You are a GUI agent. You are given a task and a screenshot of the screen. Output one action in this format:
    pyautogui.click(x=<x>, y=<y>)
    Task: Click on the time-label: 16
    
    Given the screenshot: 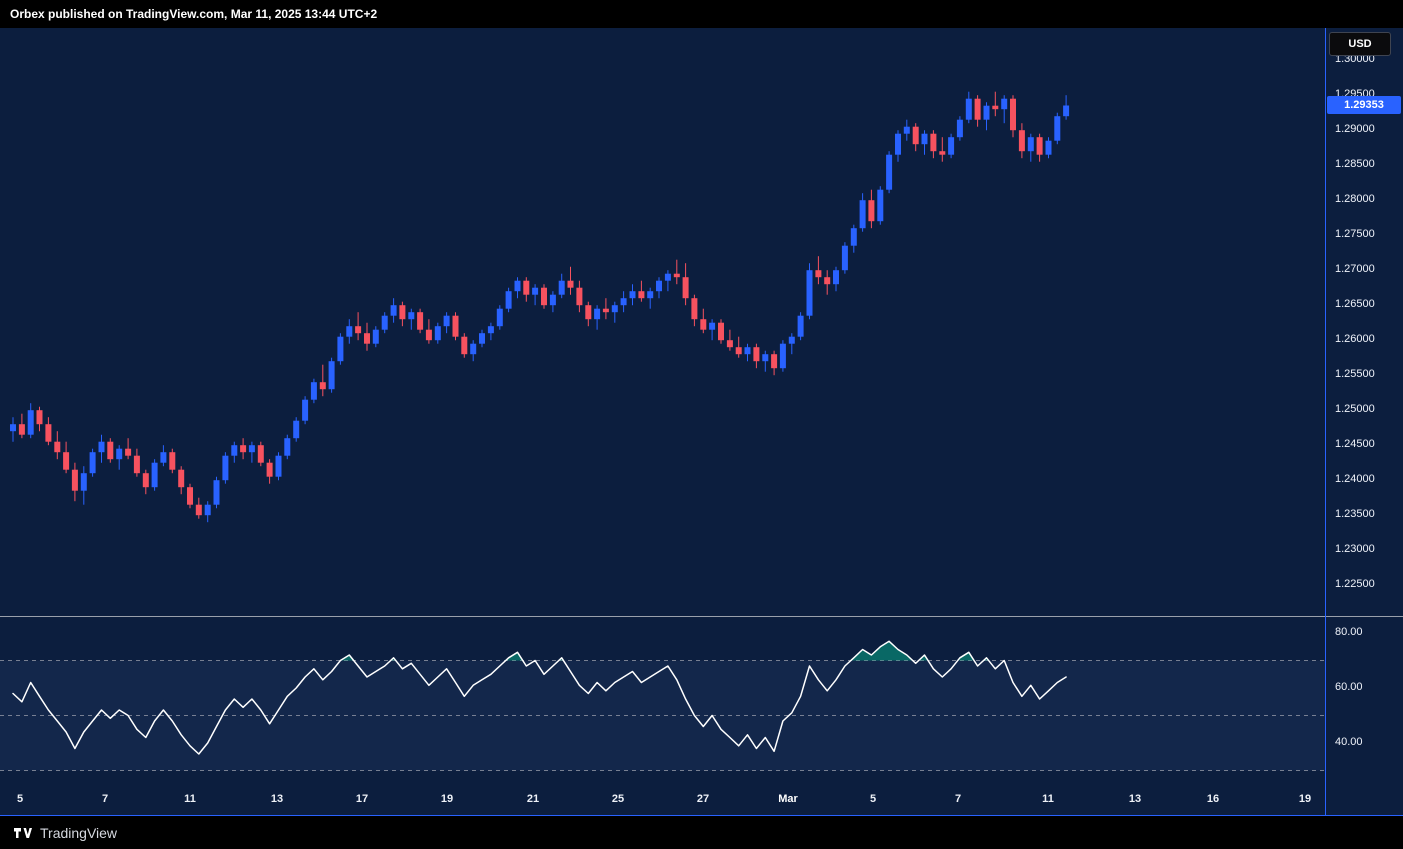 What is the action you would take?
    pyautogui.click(x=1213, y=799)
    